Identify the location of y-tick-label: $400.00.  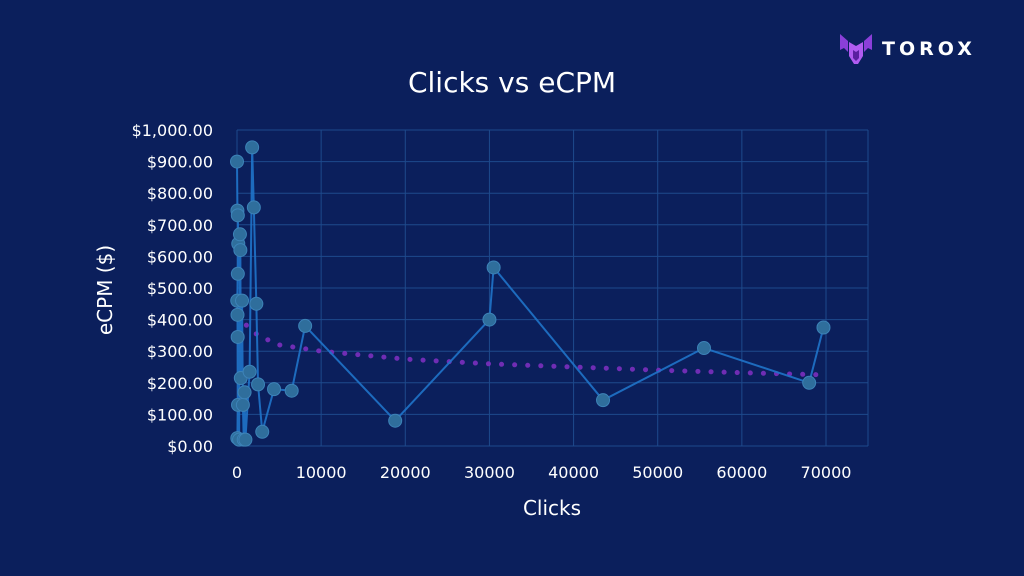
(180, 320).